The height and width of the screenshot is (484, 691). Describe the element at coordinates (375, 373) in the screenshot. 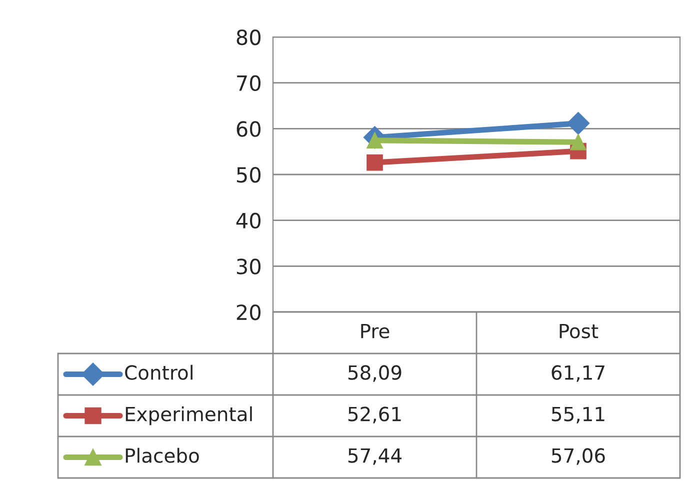

I see `data-label: 58,09` at that location.